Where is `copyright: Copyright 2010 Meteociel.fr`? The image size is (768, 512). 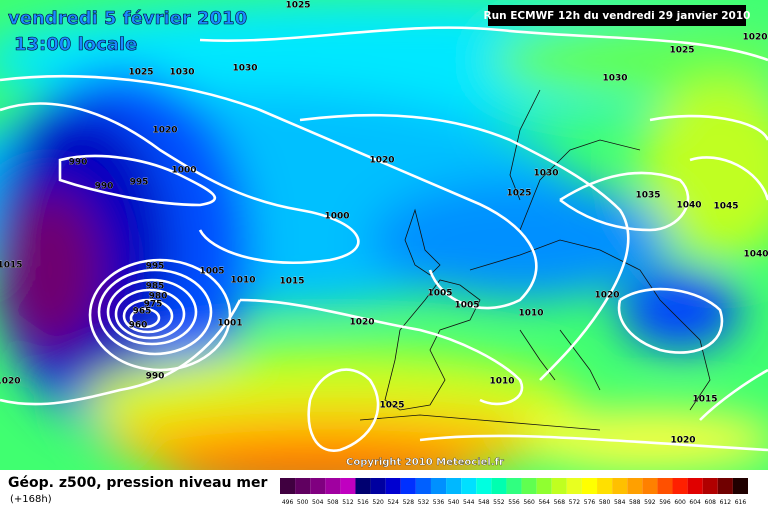 copyright: Copyright 2010 Meteociel.fr is located at coordinates (425, 462).